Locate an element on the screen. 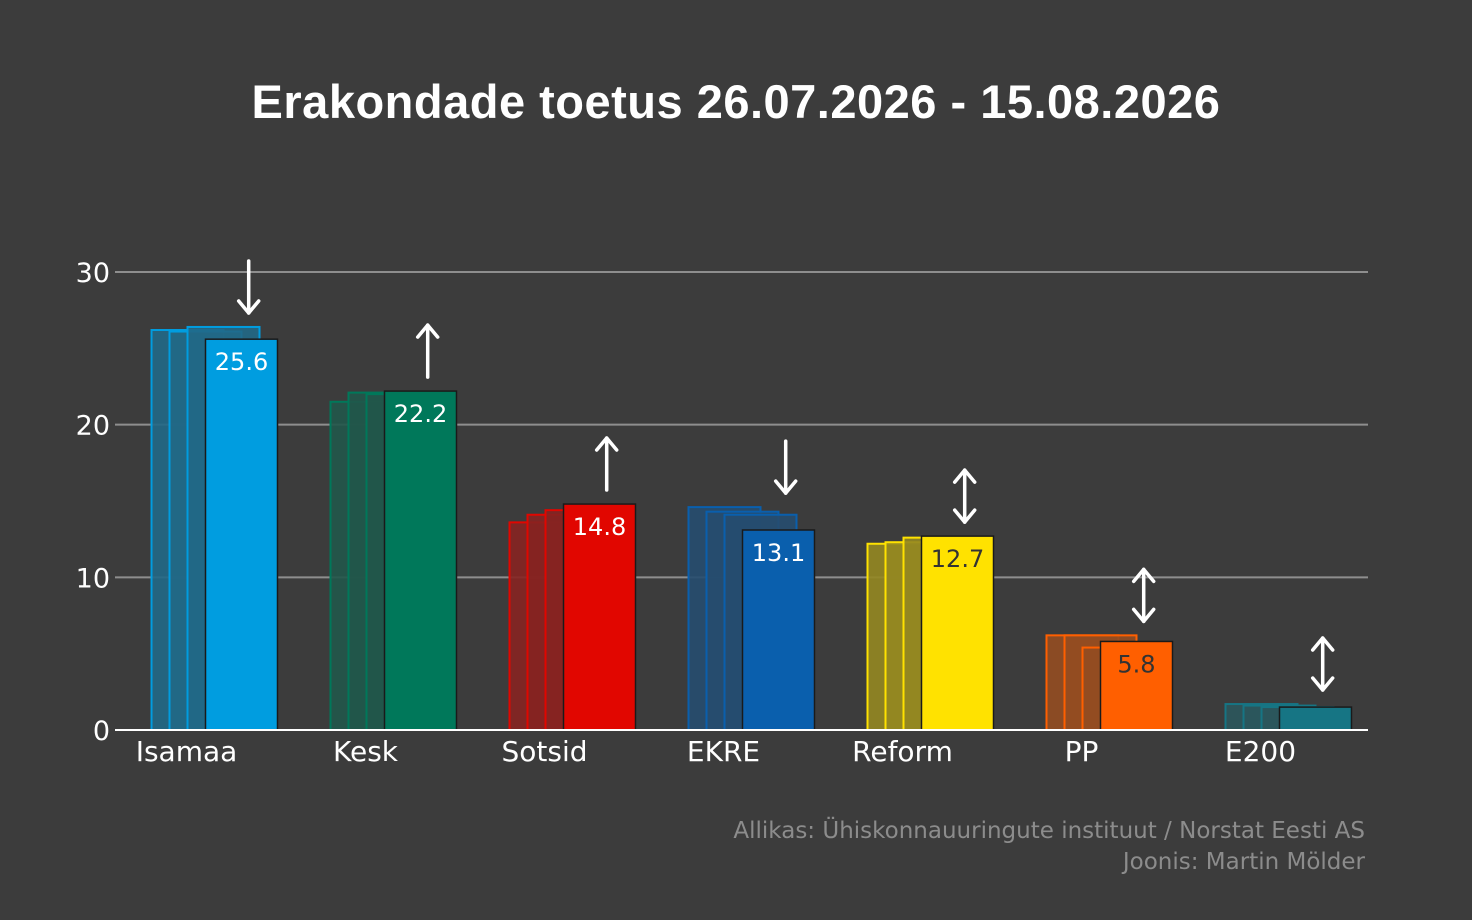 Image resolution: width=1472 pixels, height=920 pixels. bar-group-pp: 5.8 is located at coordinates (1109, 683).